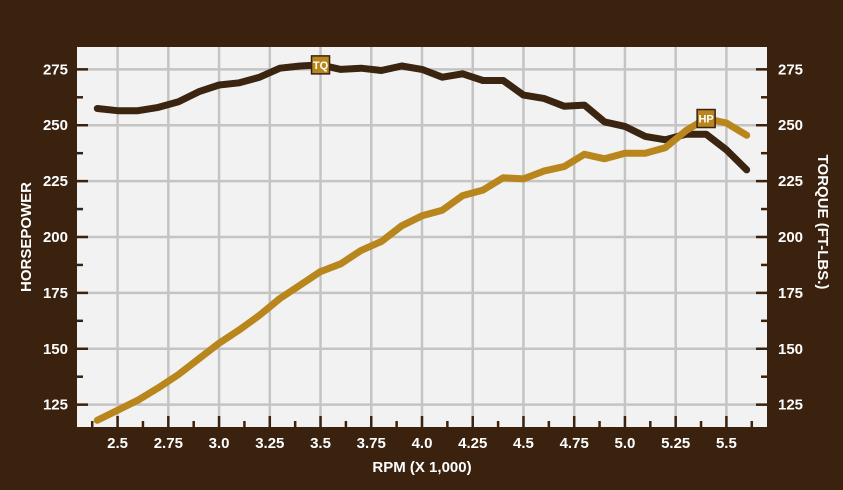  What do you see at coordinates (269, 443) in the screenshot?
I see `x-tick-label: 3.25` at bounding box center [269, 443].